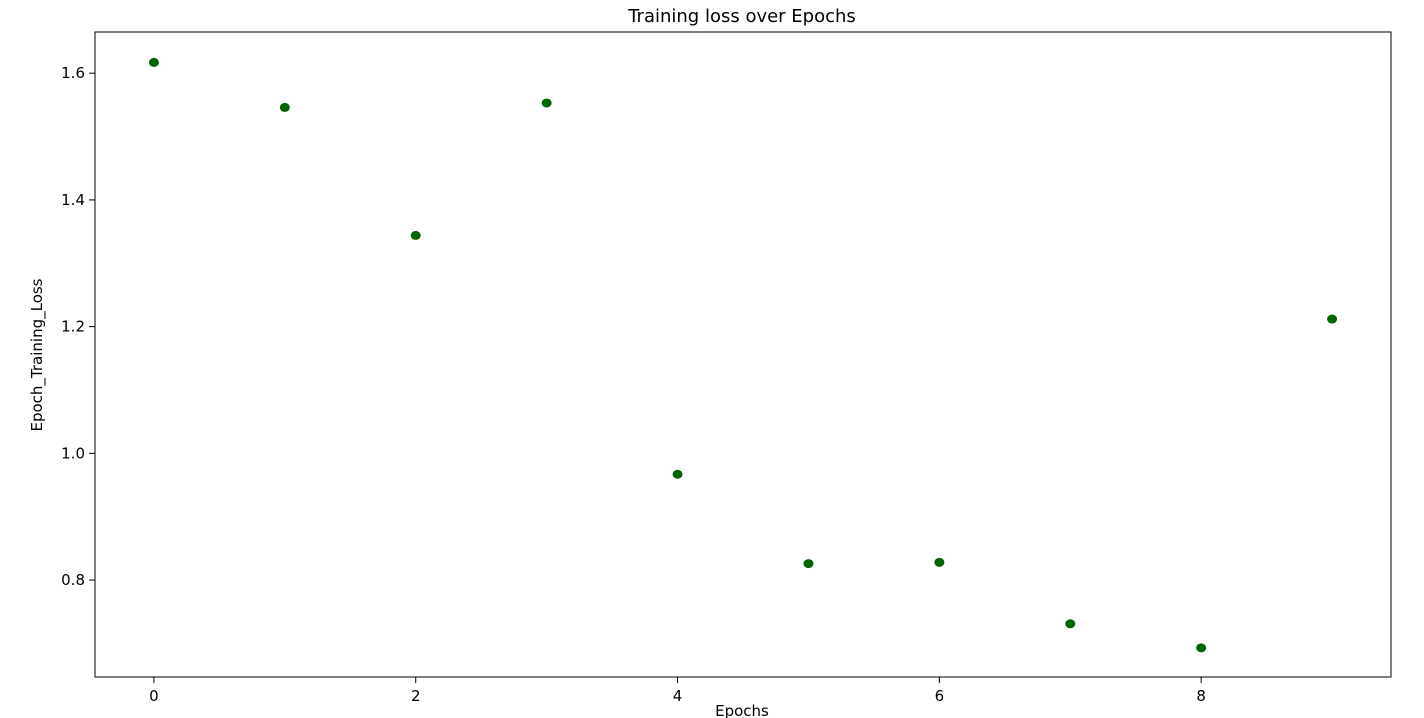 The image size is (1424, 718). What do you see at coordinates (940, 696) in the screenshot?
I see `x-tick-label: 6` at bounding box center [940, 696].